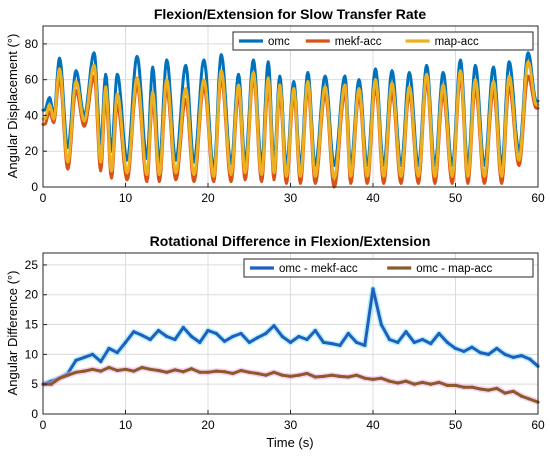  What do you see at coordinates (126, 198) in the screenshot?
I see `x-tick-label: 10` at bounding box center [126, 198].